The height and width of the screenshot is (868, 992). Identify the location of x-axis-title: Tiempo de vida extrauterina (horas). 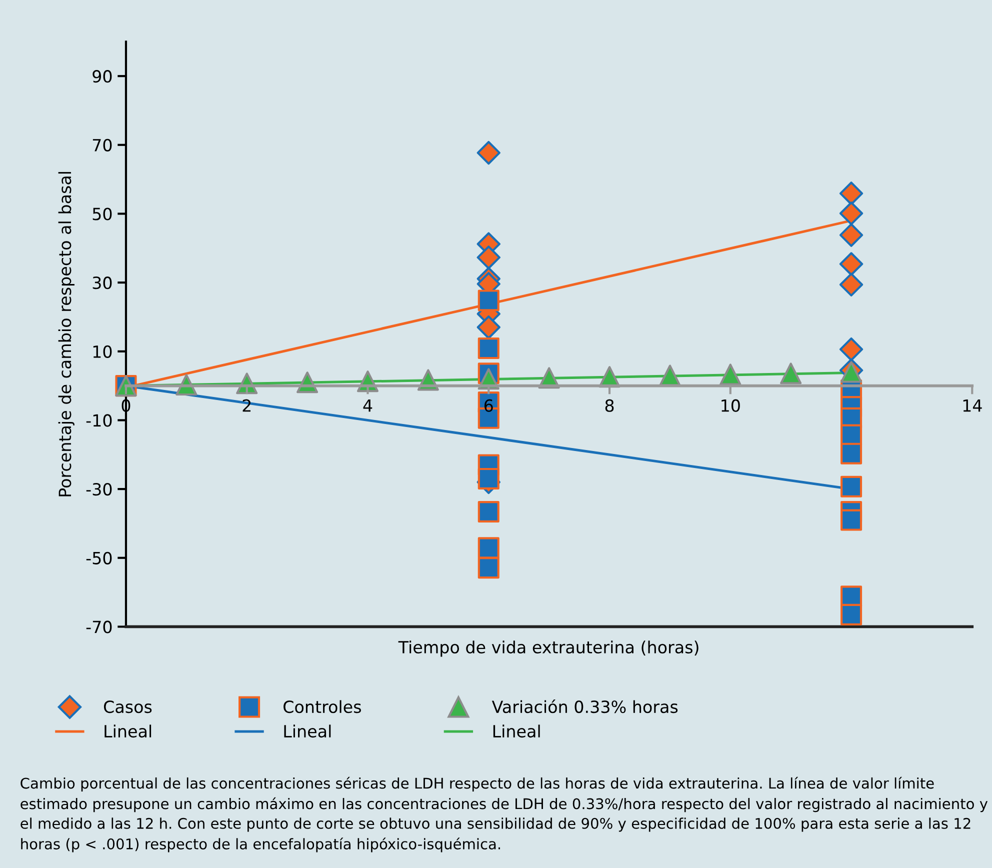
(548, 648).